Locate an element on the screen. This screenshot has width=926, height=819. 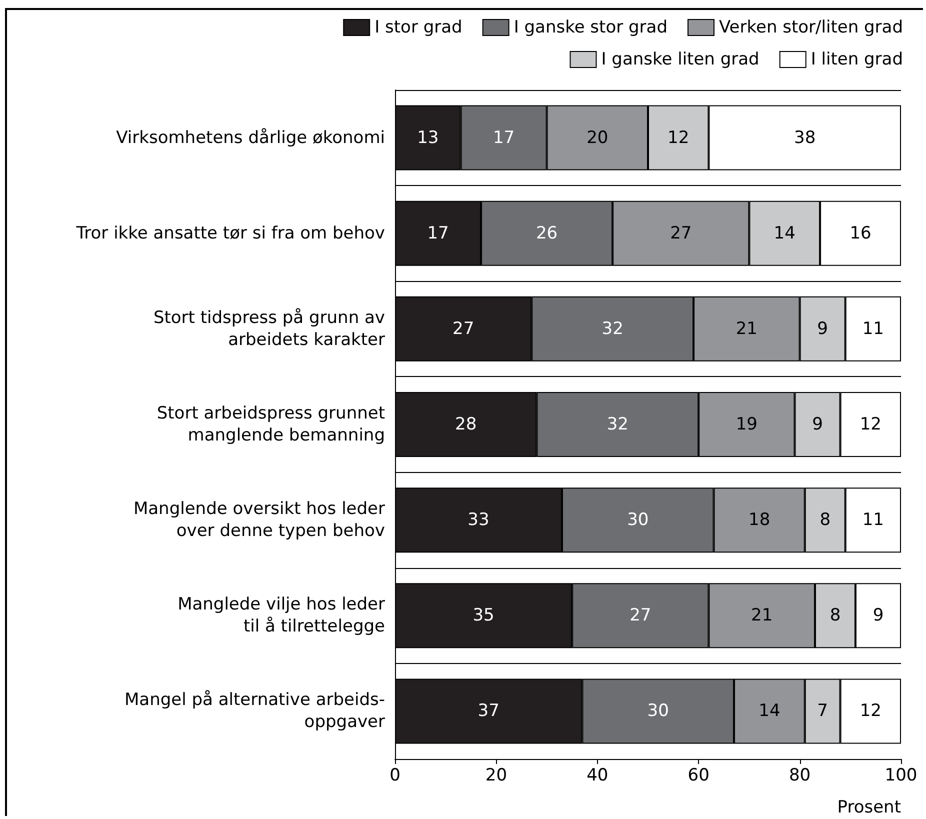
x-tick-label: 80 is located at coordinates (799, 776).